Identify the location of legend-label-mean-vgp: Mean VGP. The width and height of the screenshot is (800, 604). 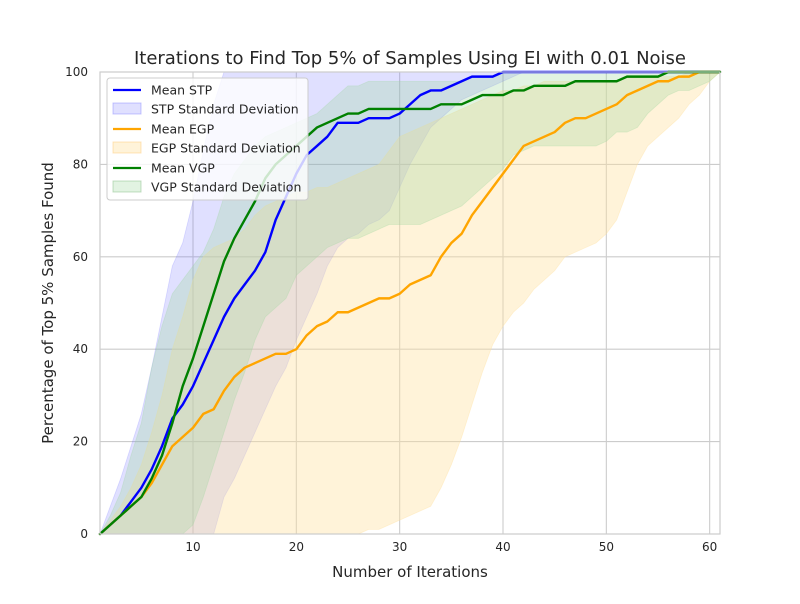
(183, 168).